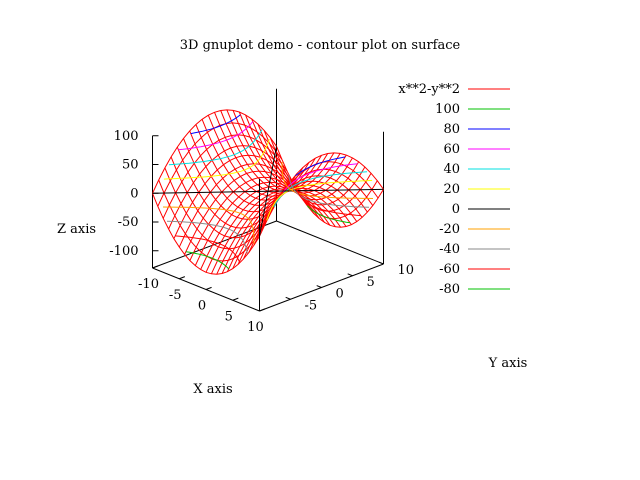 The height and width of the screenshot is (480, 640). Describe the element at coordinates (340, 294) in the screenshot. I see `y-tick-label: 0` at that location.